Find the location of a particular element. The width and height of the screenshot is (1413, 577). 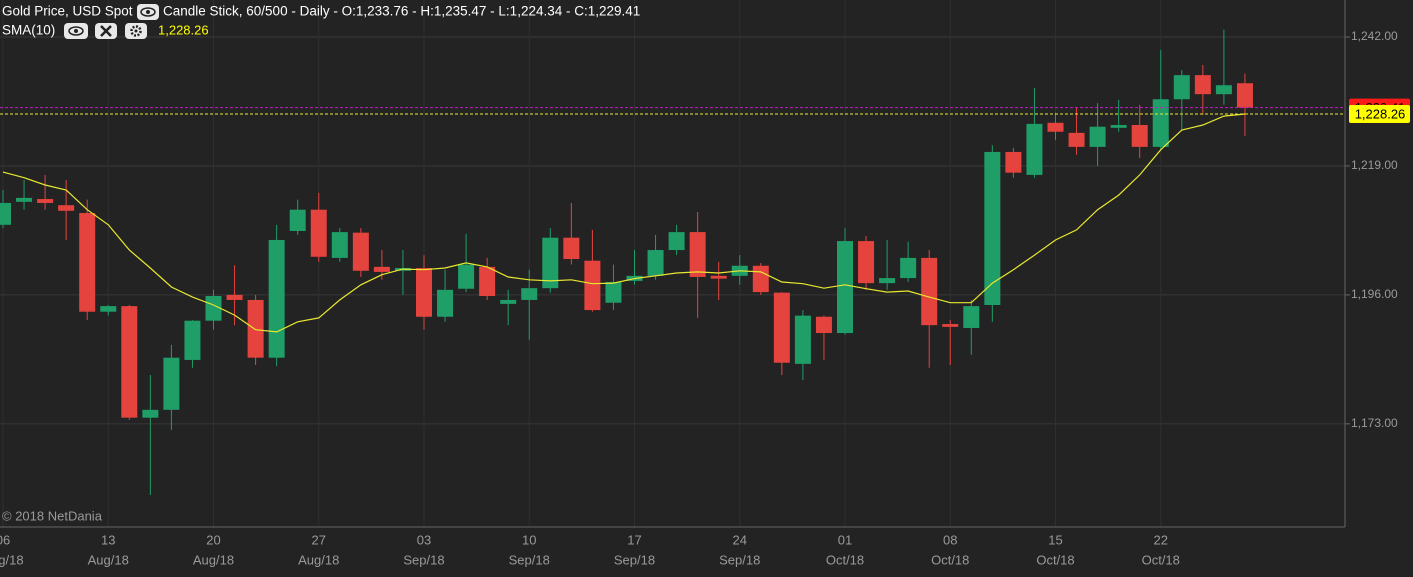

x-tick-label: 03 is located at coordinates (424, 539).